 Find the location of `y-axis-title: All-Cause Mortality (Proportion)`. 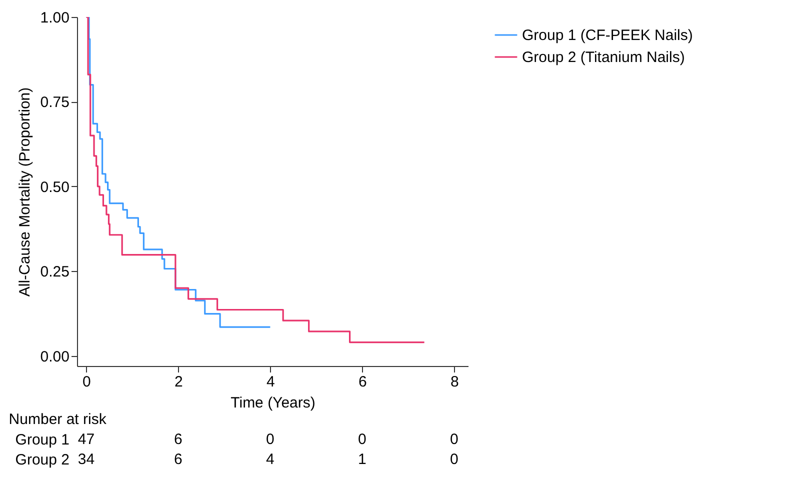

y-axis-title: All-Cause Mortality (Proportion) is located at coordinates (25, 192).